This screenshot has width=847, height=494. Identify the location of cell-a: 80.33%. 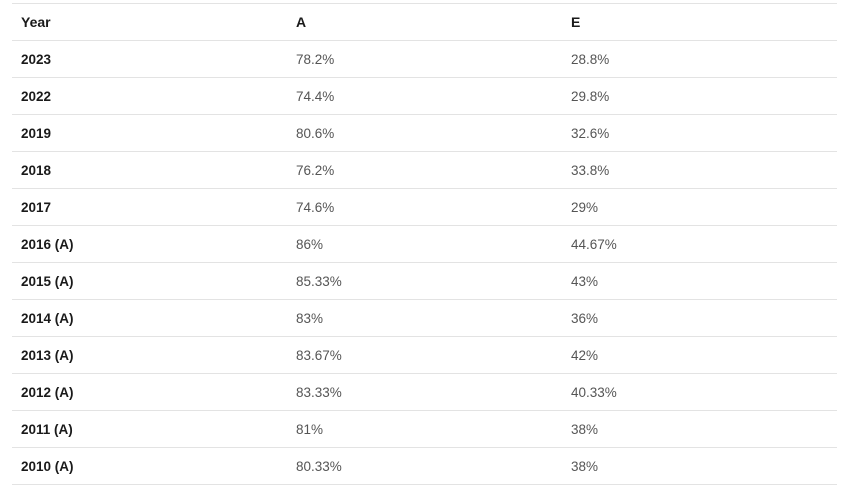
(319, 466).